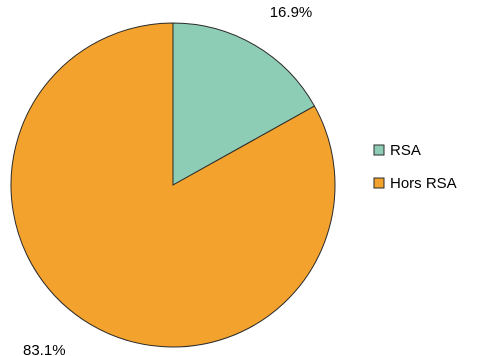 The image size is (481, 356). What do you see at coordinates (379, 183) in the screenshot?
I see `legend-swatch-hors-rsa` at bounding box center [379, 183].